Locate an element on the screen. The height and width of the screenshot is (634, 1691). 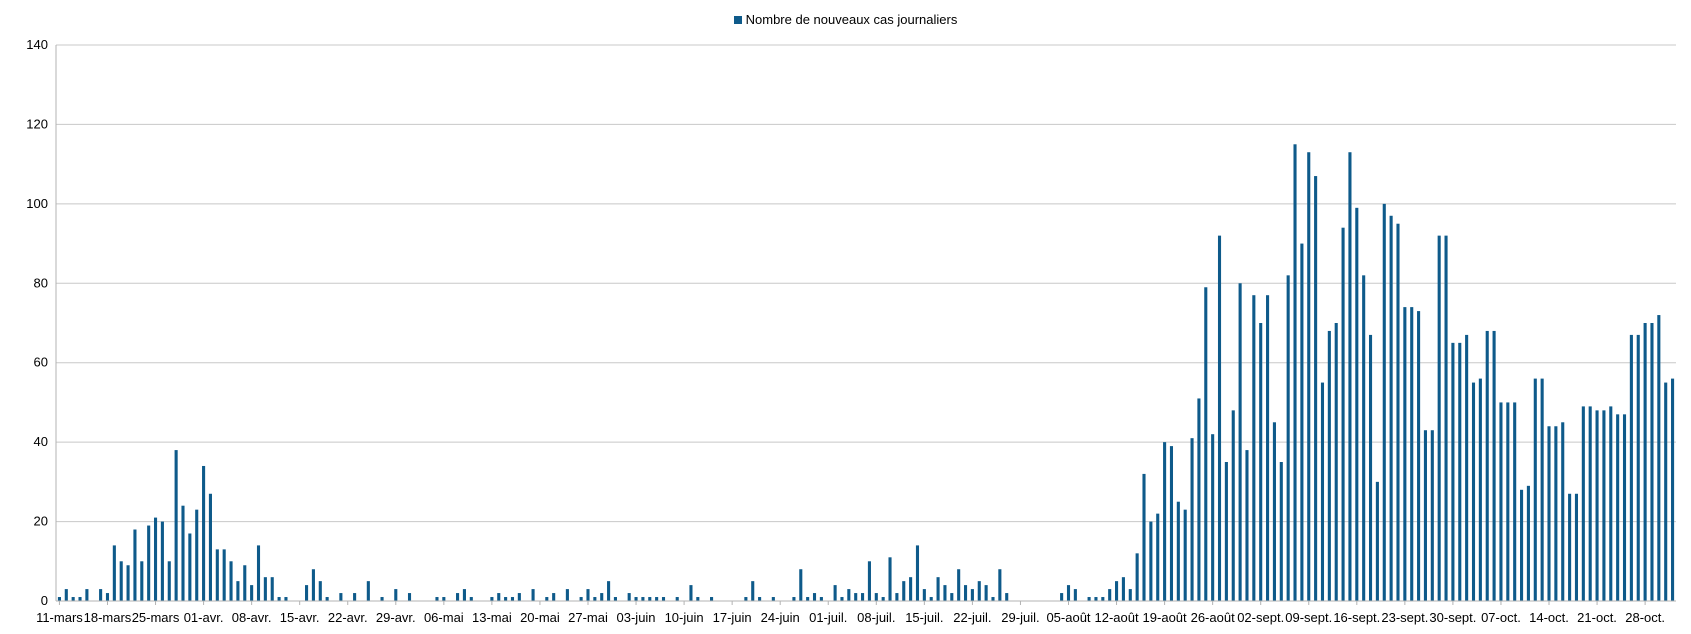
x-tick-label: 21-oct. is located at coordinates (1597, 617).